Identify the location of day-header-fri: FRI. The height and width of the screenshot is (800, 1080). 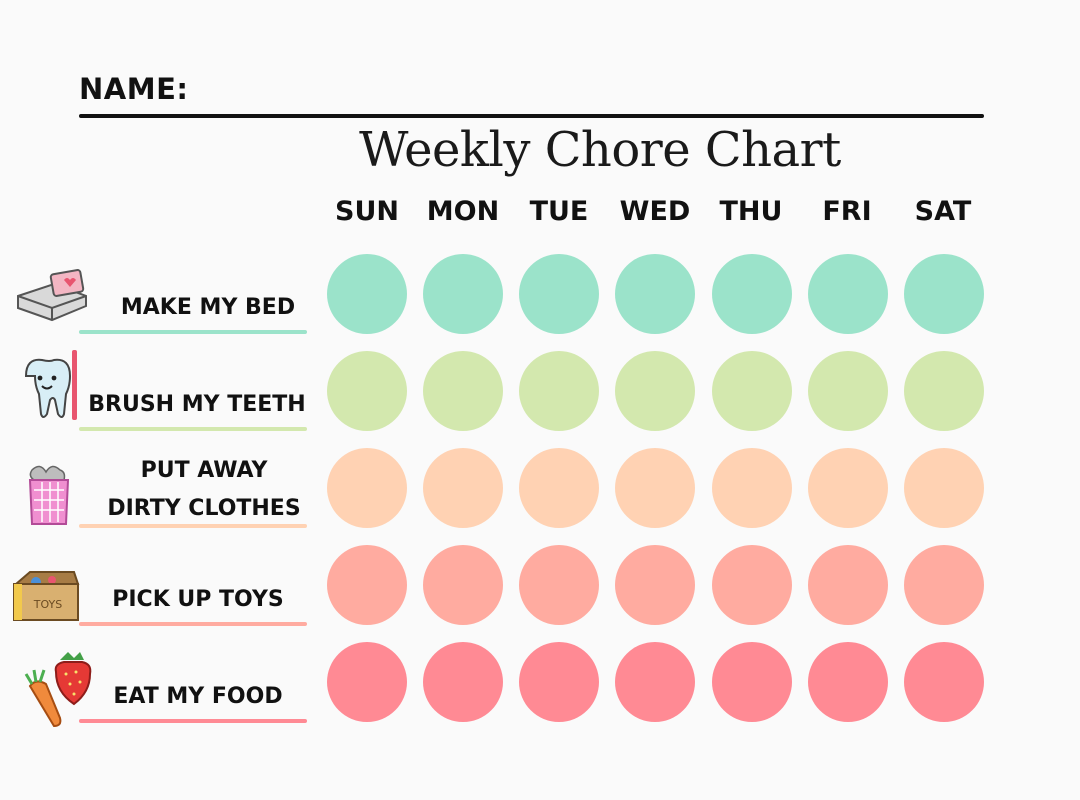
(847, 211).